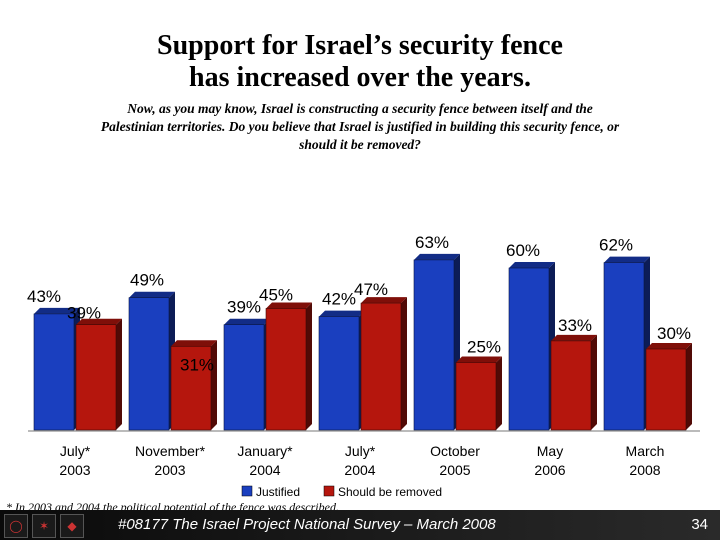 The height and width of the screenshot is (540, 720). I want to click on value-label-justified-0: 43%, so click(44, 296).